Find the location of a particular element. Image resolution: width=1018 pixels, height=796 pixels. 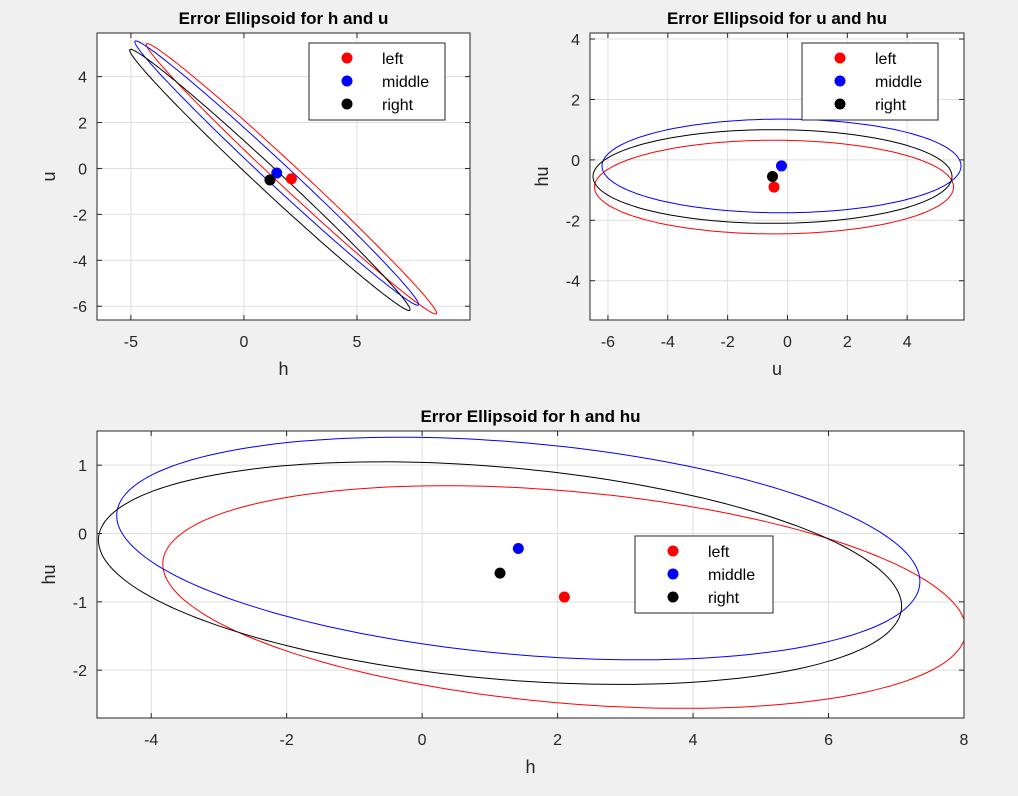

y-axis-label: u is located at coordinates (49, 176).